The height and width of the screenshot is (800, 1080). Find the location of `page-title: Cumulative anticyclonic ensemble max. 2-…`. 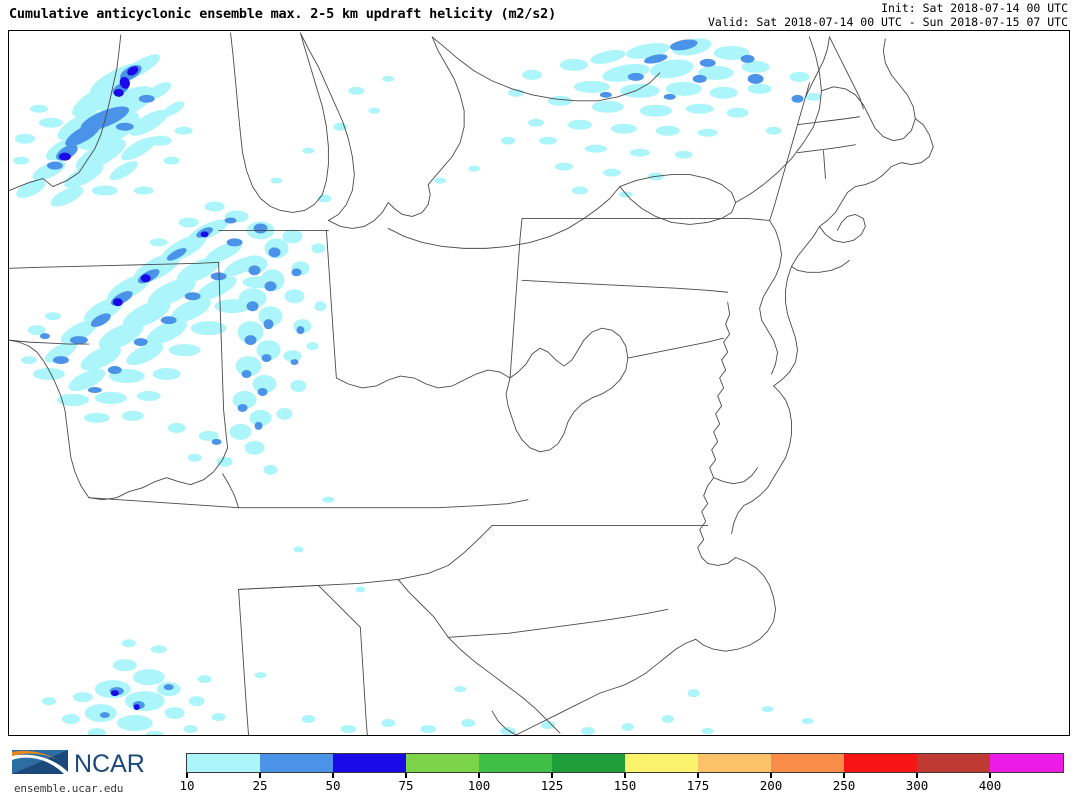

page-title: Cumulative anticyclonic ensemble max. 2-… is located at coordinates (283, 14).